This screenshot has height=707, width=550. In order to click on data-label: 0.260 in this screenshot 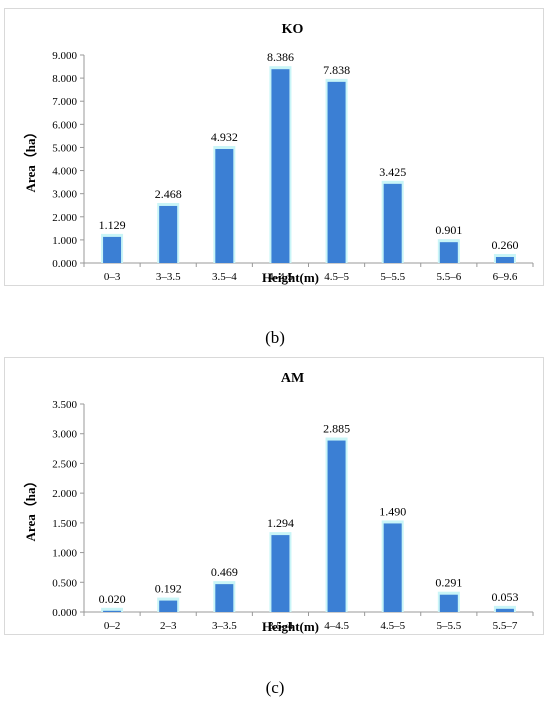, I will do `click(504, 245)`.